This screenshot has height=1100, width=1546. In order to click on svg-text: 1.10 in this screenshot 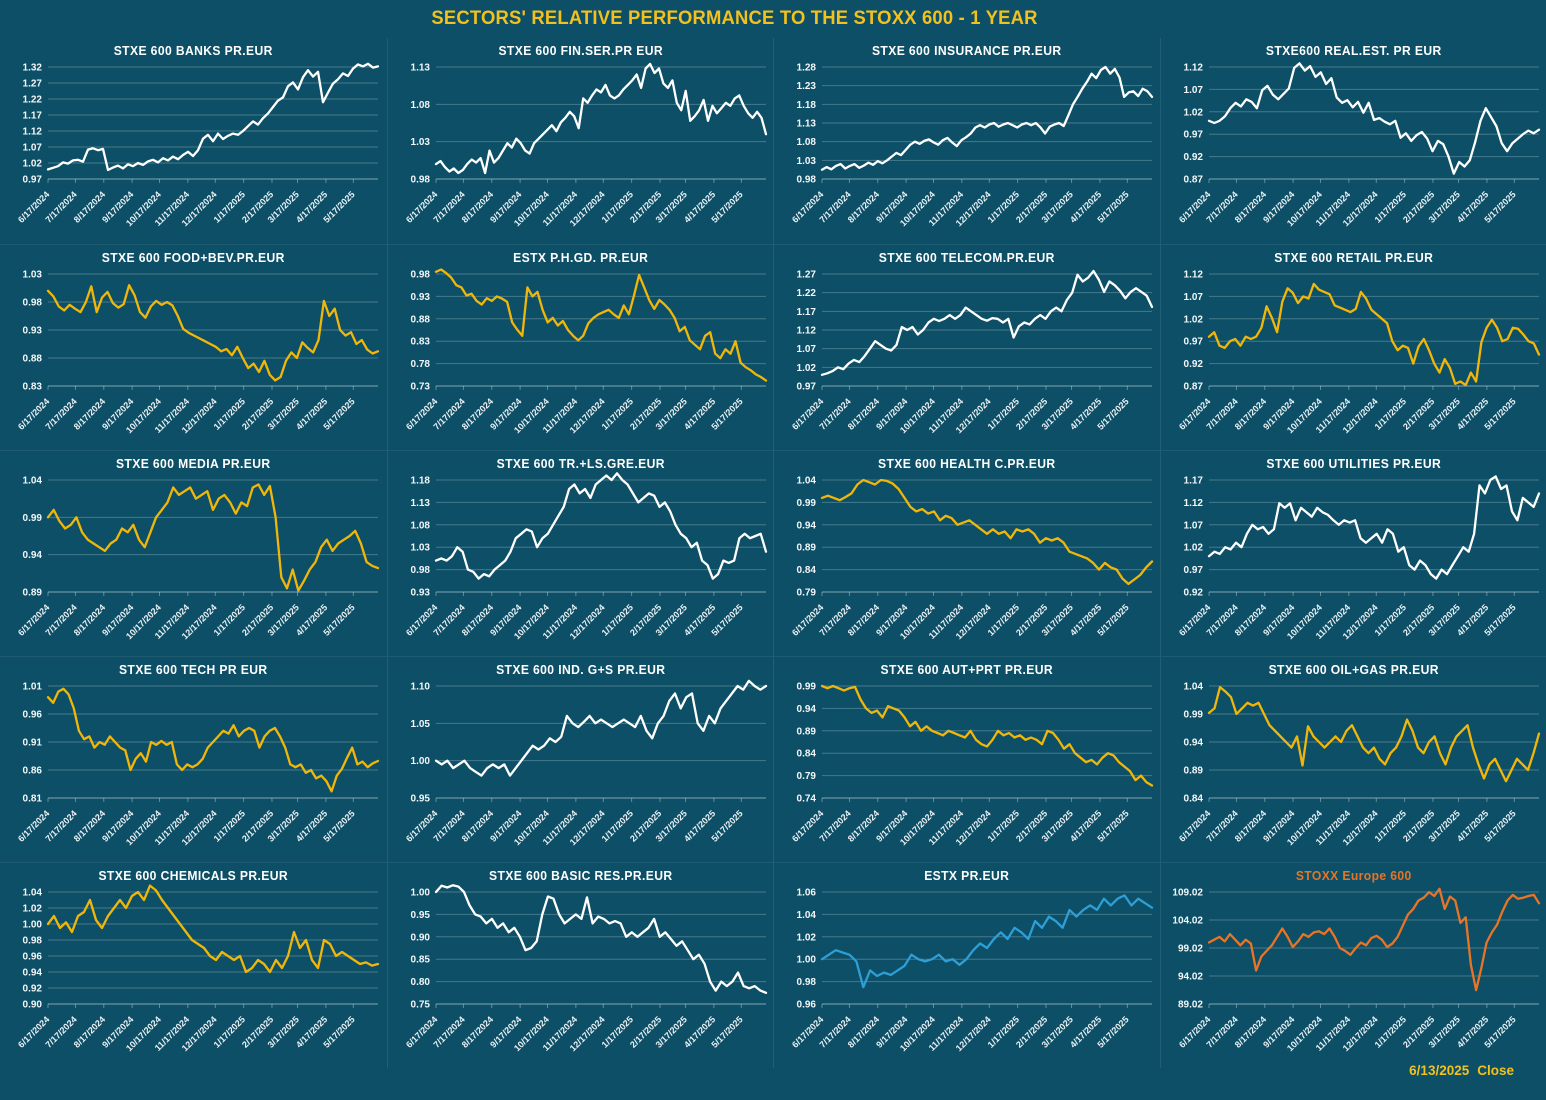, I will do `click(420, 687)`.